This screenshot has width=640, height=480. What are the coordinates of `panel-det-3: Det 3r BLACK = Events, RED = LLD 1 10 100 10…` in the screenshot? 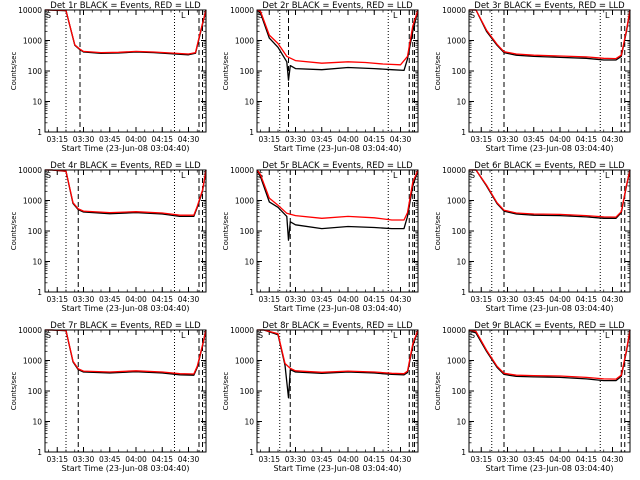 It's located at (532, 77).